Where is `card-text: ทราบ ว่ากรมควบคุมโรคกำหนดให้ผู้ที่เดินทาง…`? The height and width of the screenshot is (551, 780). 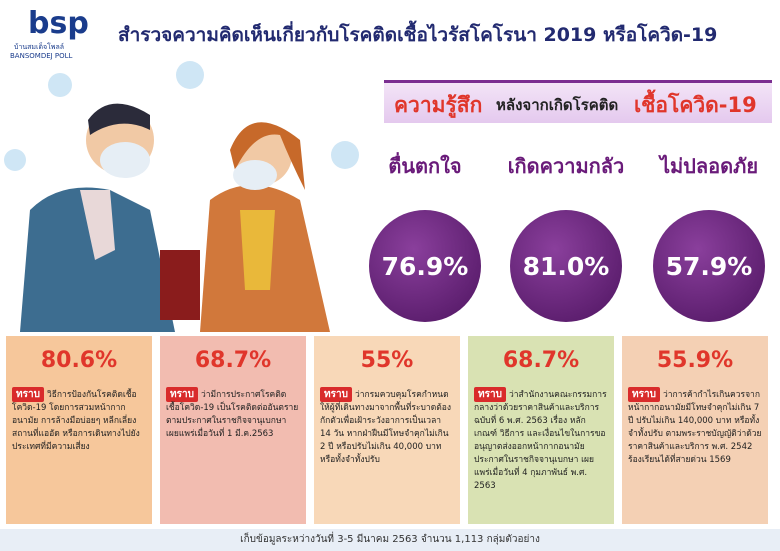 card-text: ทราบ ว่ากรมควบคุมโรคกำหนดให้ผู้ที่เดินทาง… is located at coordinates (387, 427).